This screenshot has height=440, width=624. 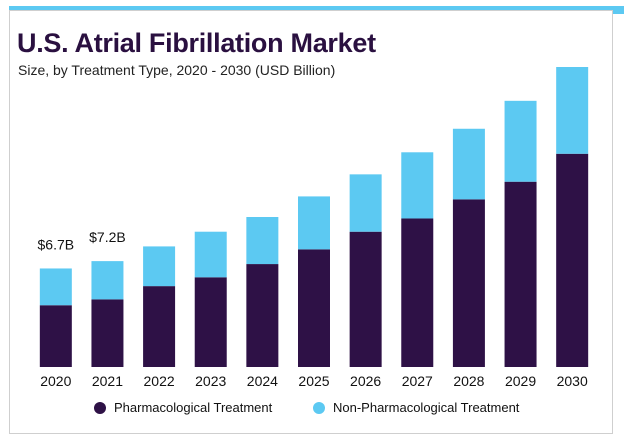 I want to click on bar-non-pharmacological-2026, so click(x=365, y=203).